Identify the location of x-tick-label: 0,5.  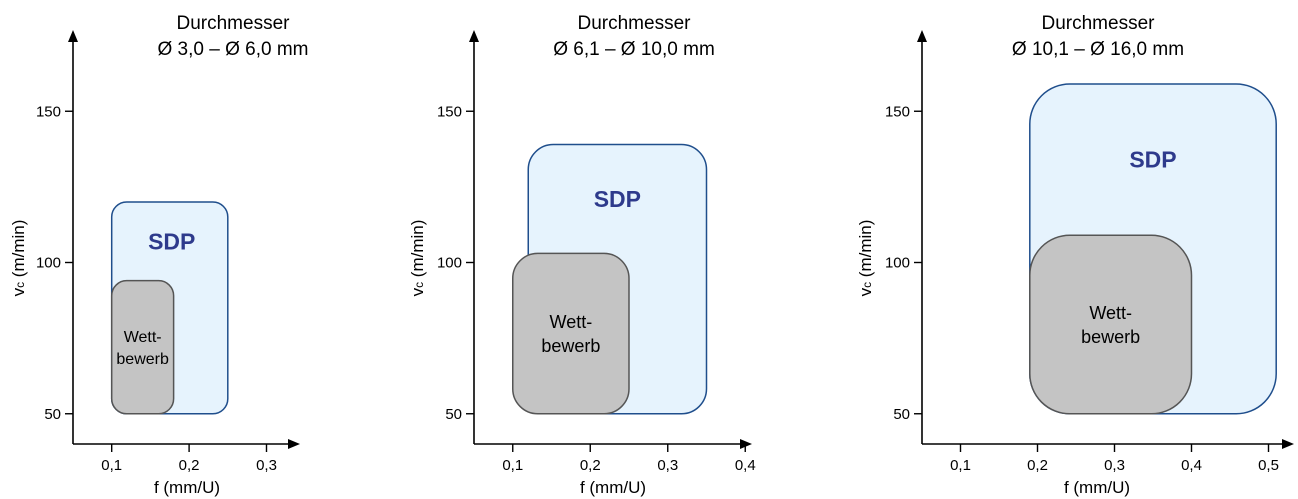
(1268, 465).